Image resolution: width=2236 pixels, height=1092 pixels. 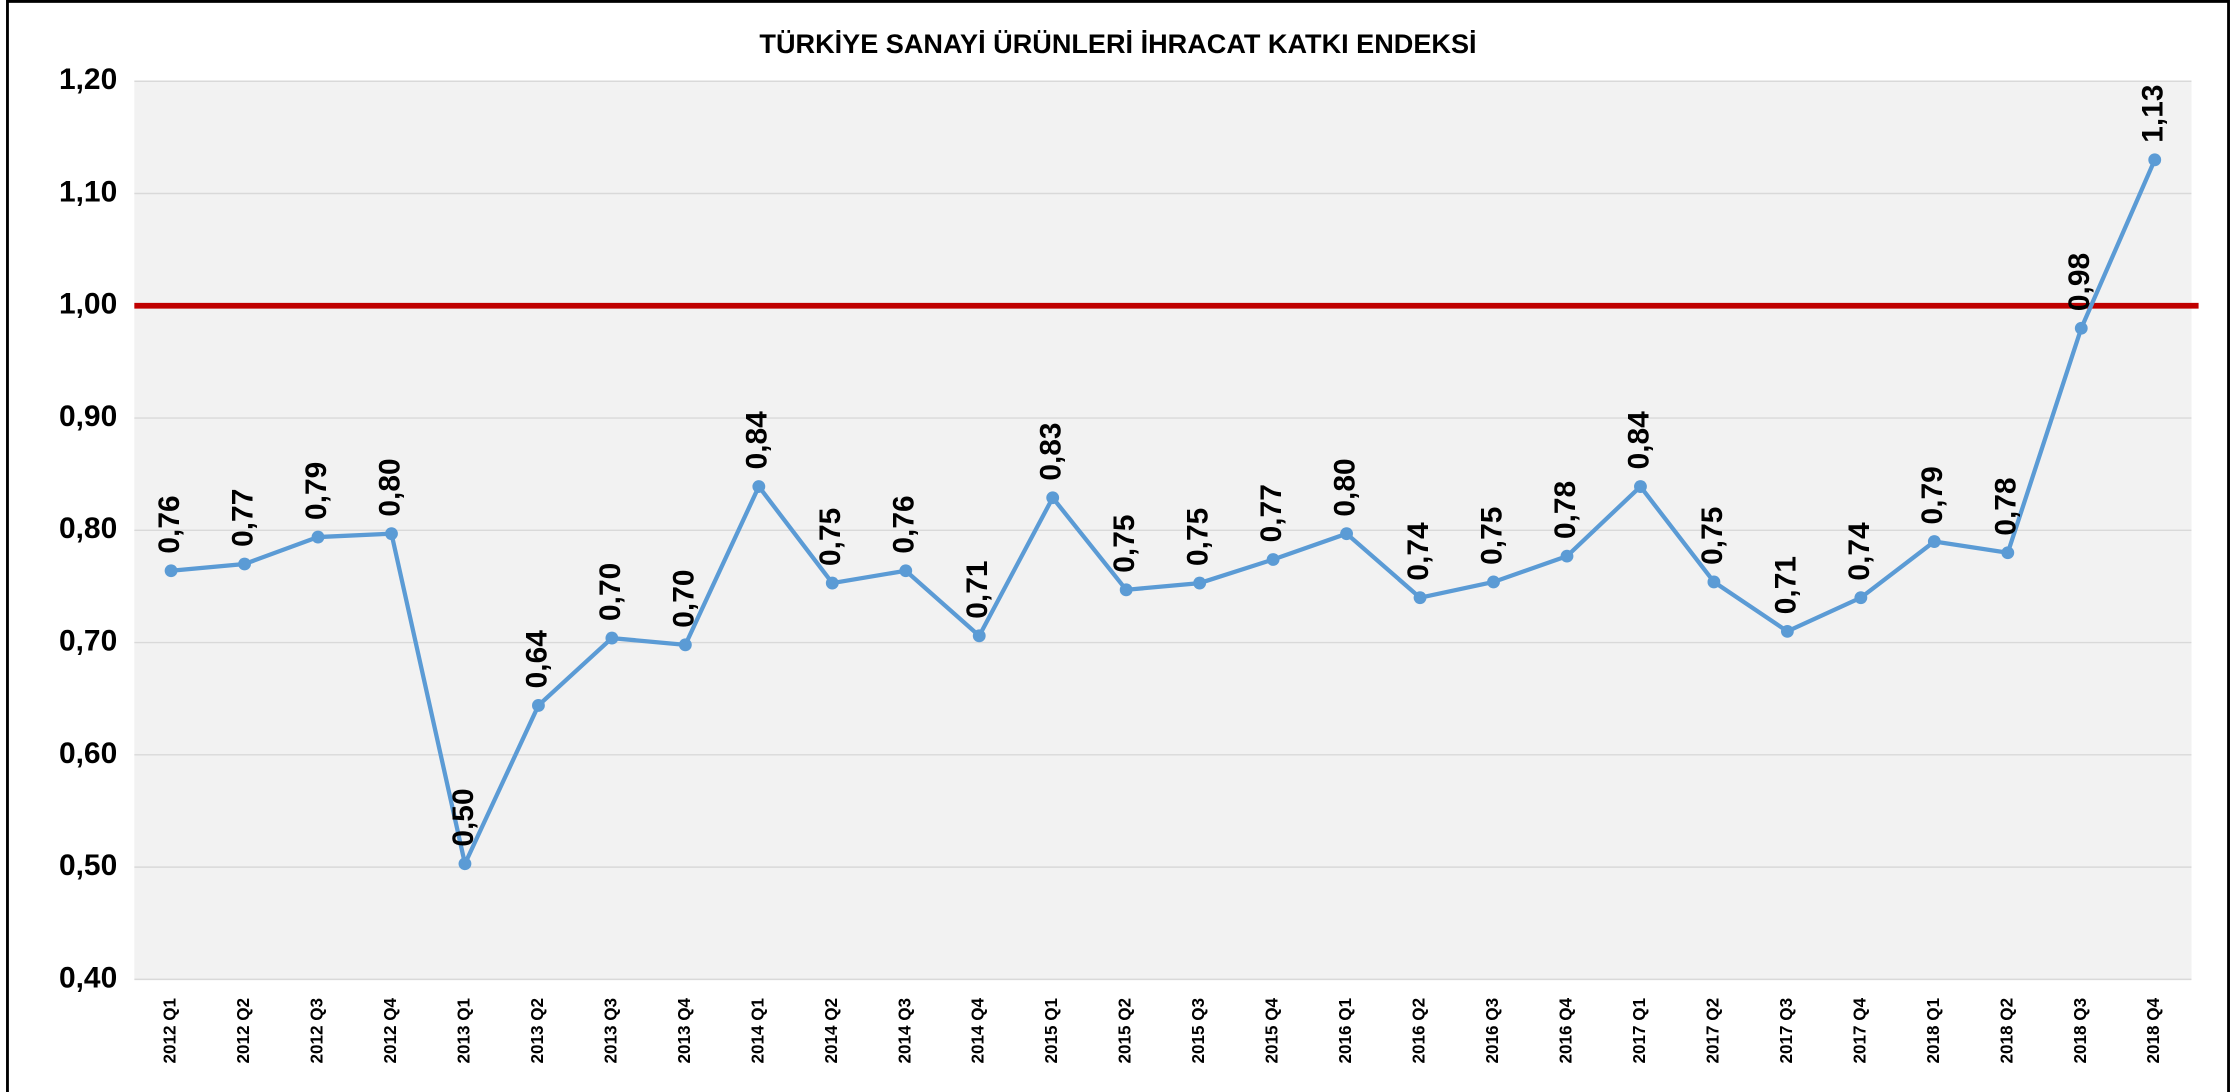 What do you see at coordinates (904, 1031) in the screenshot?
I see `x-tick-label: 2014 Q3` at bounding box center [904, 1031].